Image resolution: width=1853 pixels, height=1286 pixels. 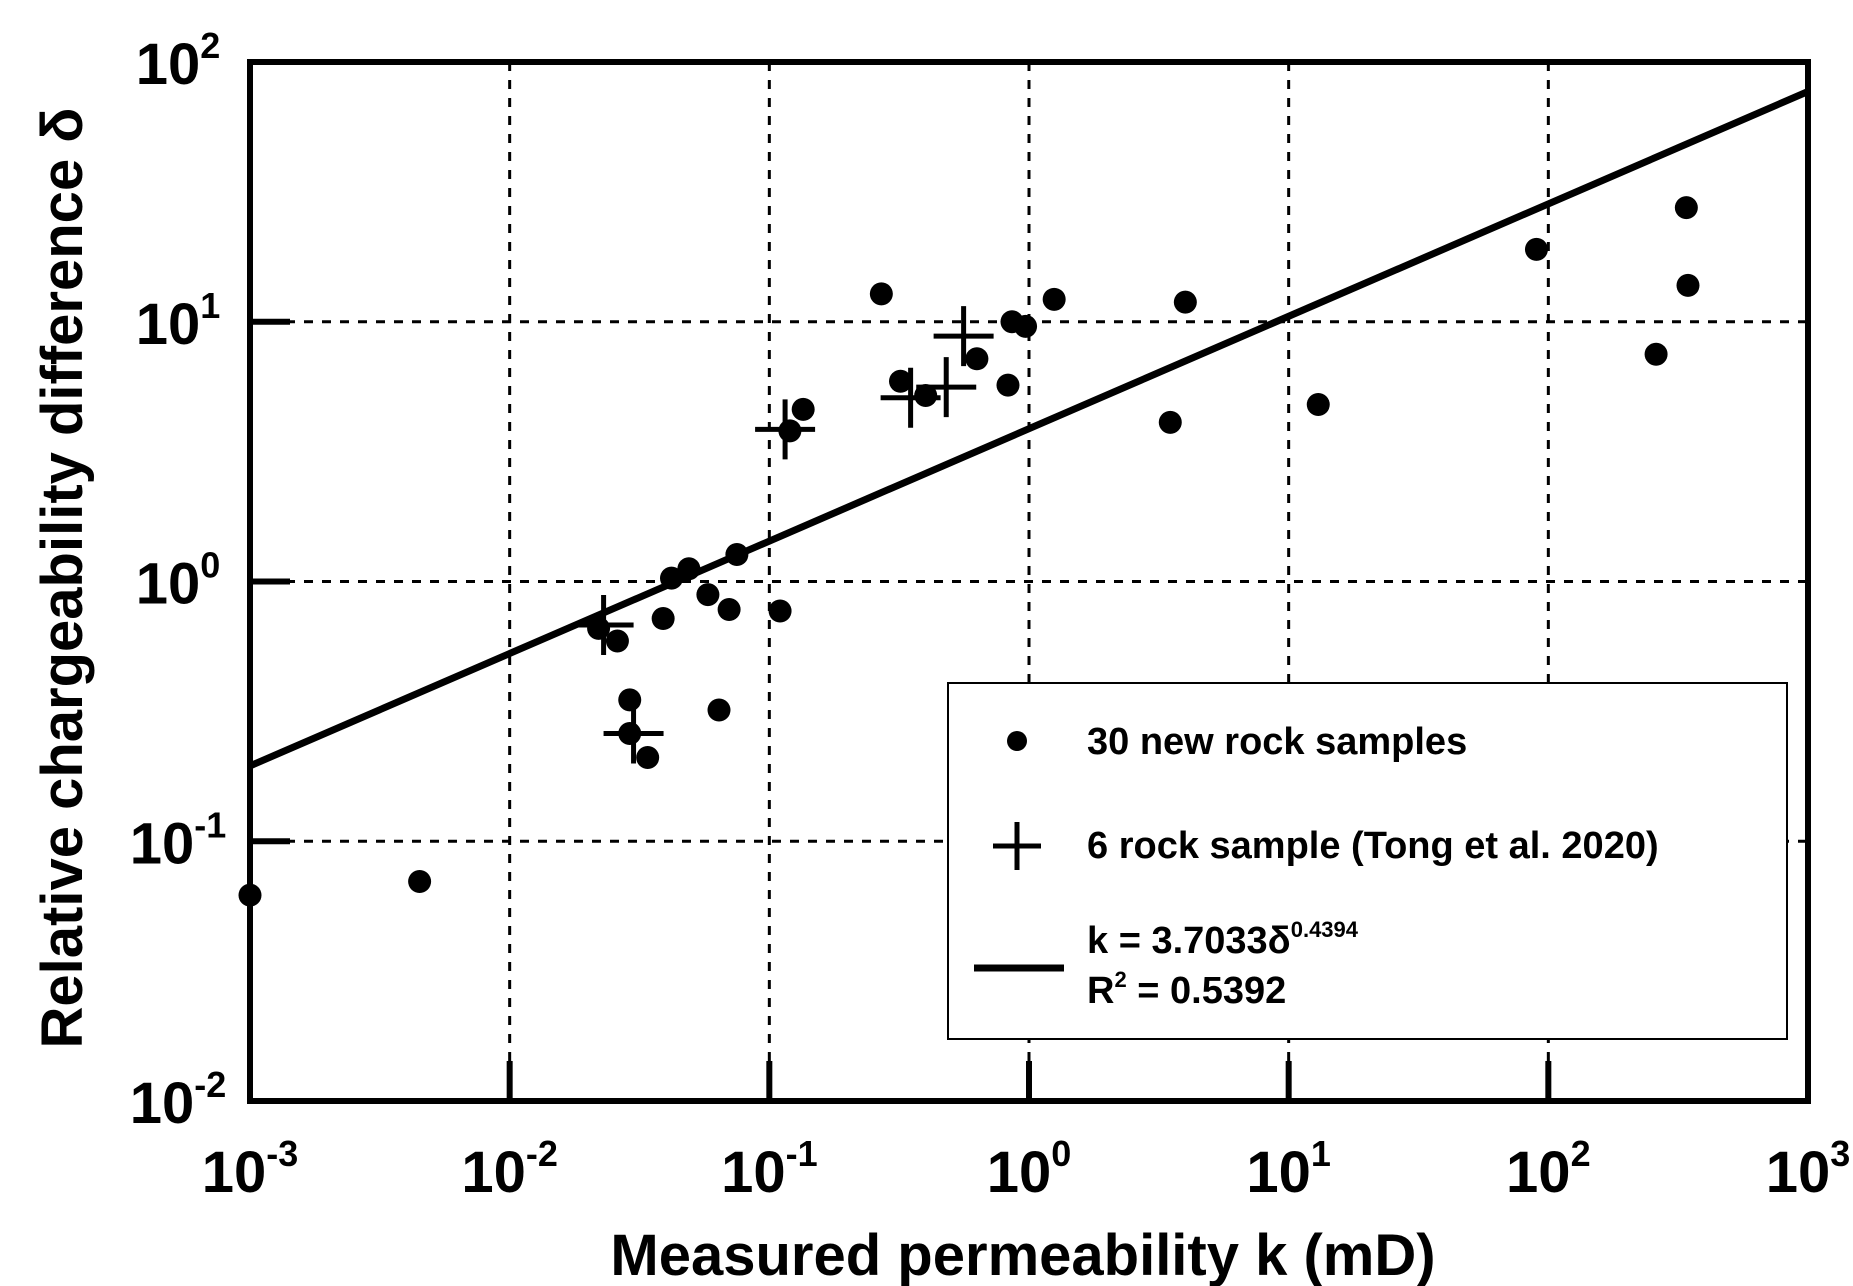 What do you see at coordinates (1120, 979) in the screenshot?
I see `r2-superscript: 2` at bounding box center [1120, 979].